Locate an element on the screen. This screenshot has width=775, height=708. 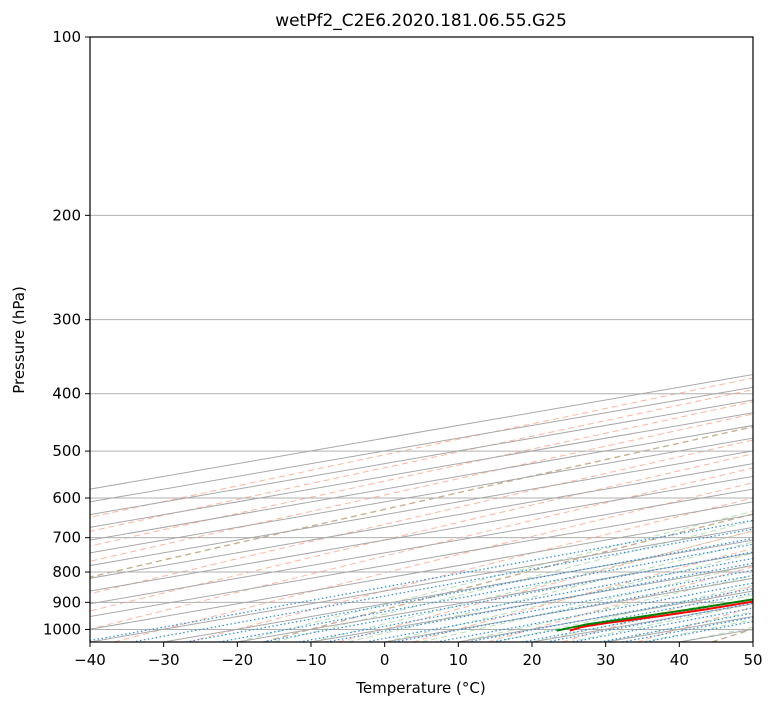
sounding-series is located at coordinates (654, 615).